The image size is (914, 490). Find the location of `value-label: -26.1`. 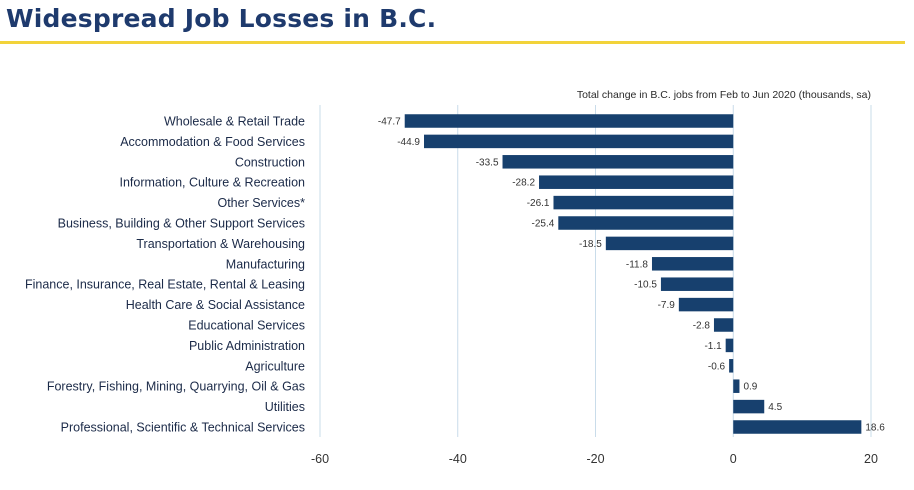

value-label: -26.1 is located at coordinates (538, 203).